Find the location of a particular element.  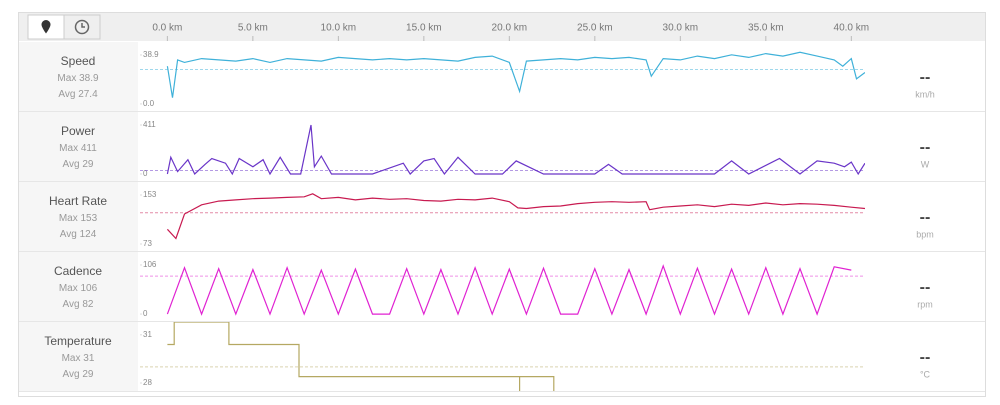

x-tick-label: 25.0 km is located at coordinates (595, 28).